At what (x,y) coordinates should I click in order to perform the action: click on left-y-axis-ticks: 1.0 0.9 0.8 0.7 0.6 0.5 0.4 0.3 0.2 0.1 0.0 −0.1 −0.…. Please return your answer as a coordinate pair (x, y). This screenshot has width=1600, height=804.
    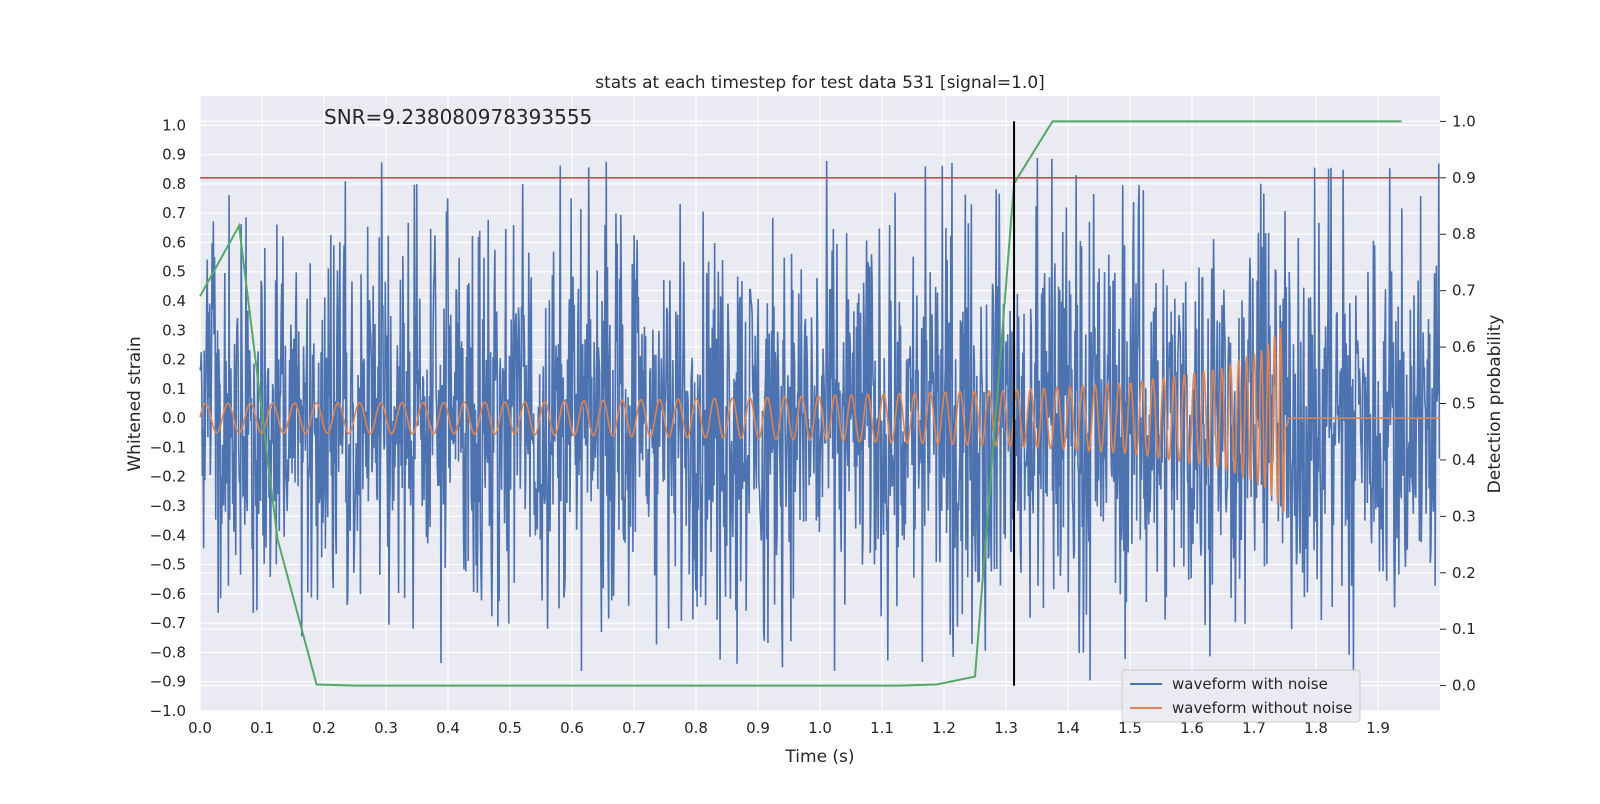
    Looking at the image, I should click on (168, 418).